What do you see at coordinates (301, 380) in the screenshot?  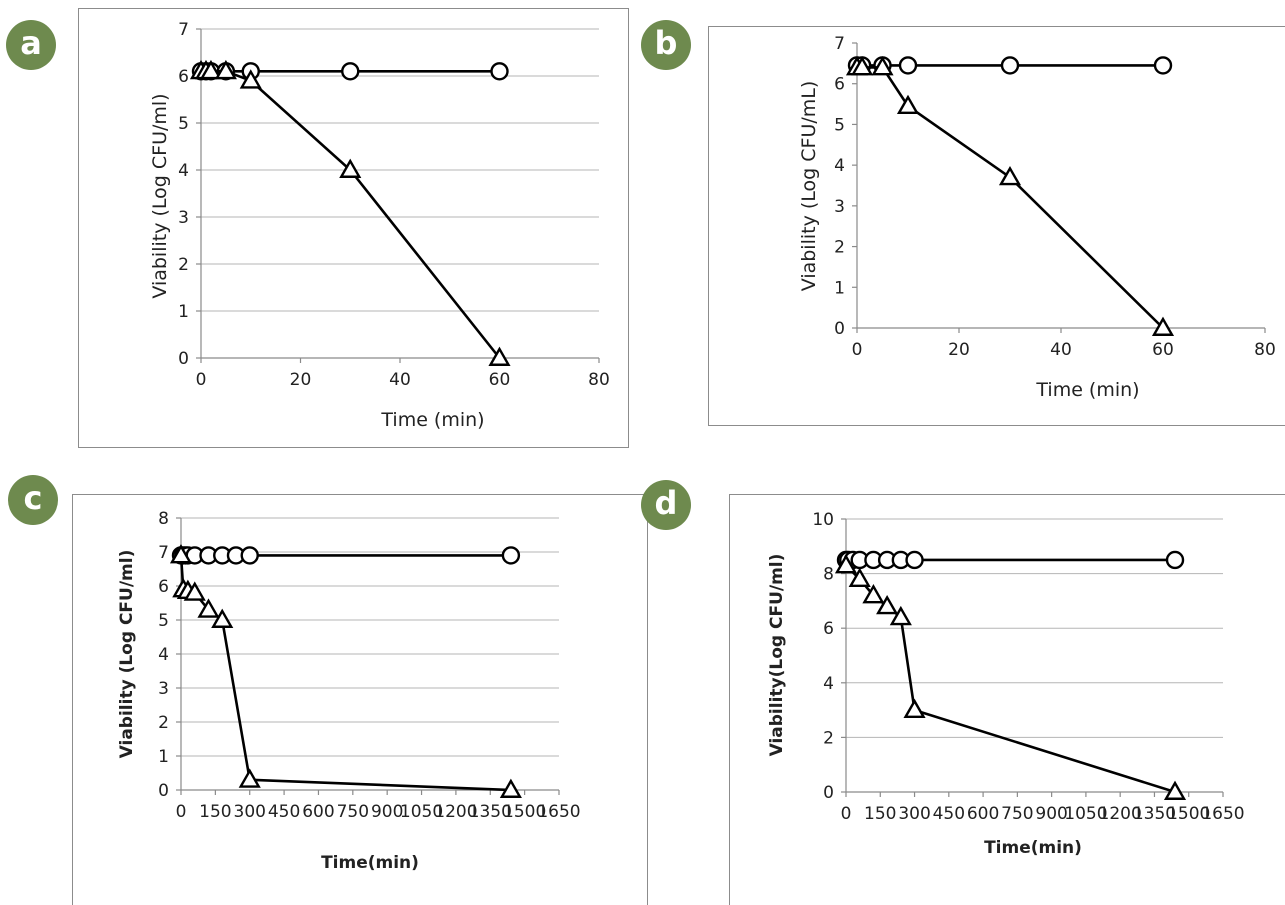 I see `chart-a-xtick-label-1: 20` at bounding box center [301, 380].